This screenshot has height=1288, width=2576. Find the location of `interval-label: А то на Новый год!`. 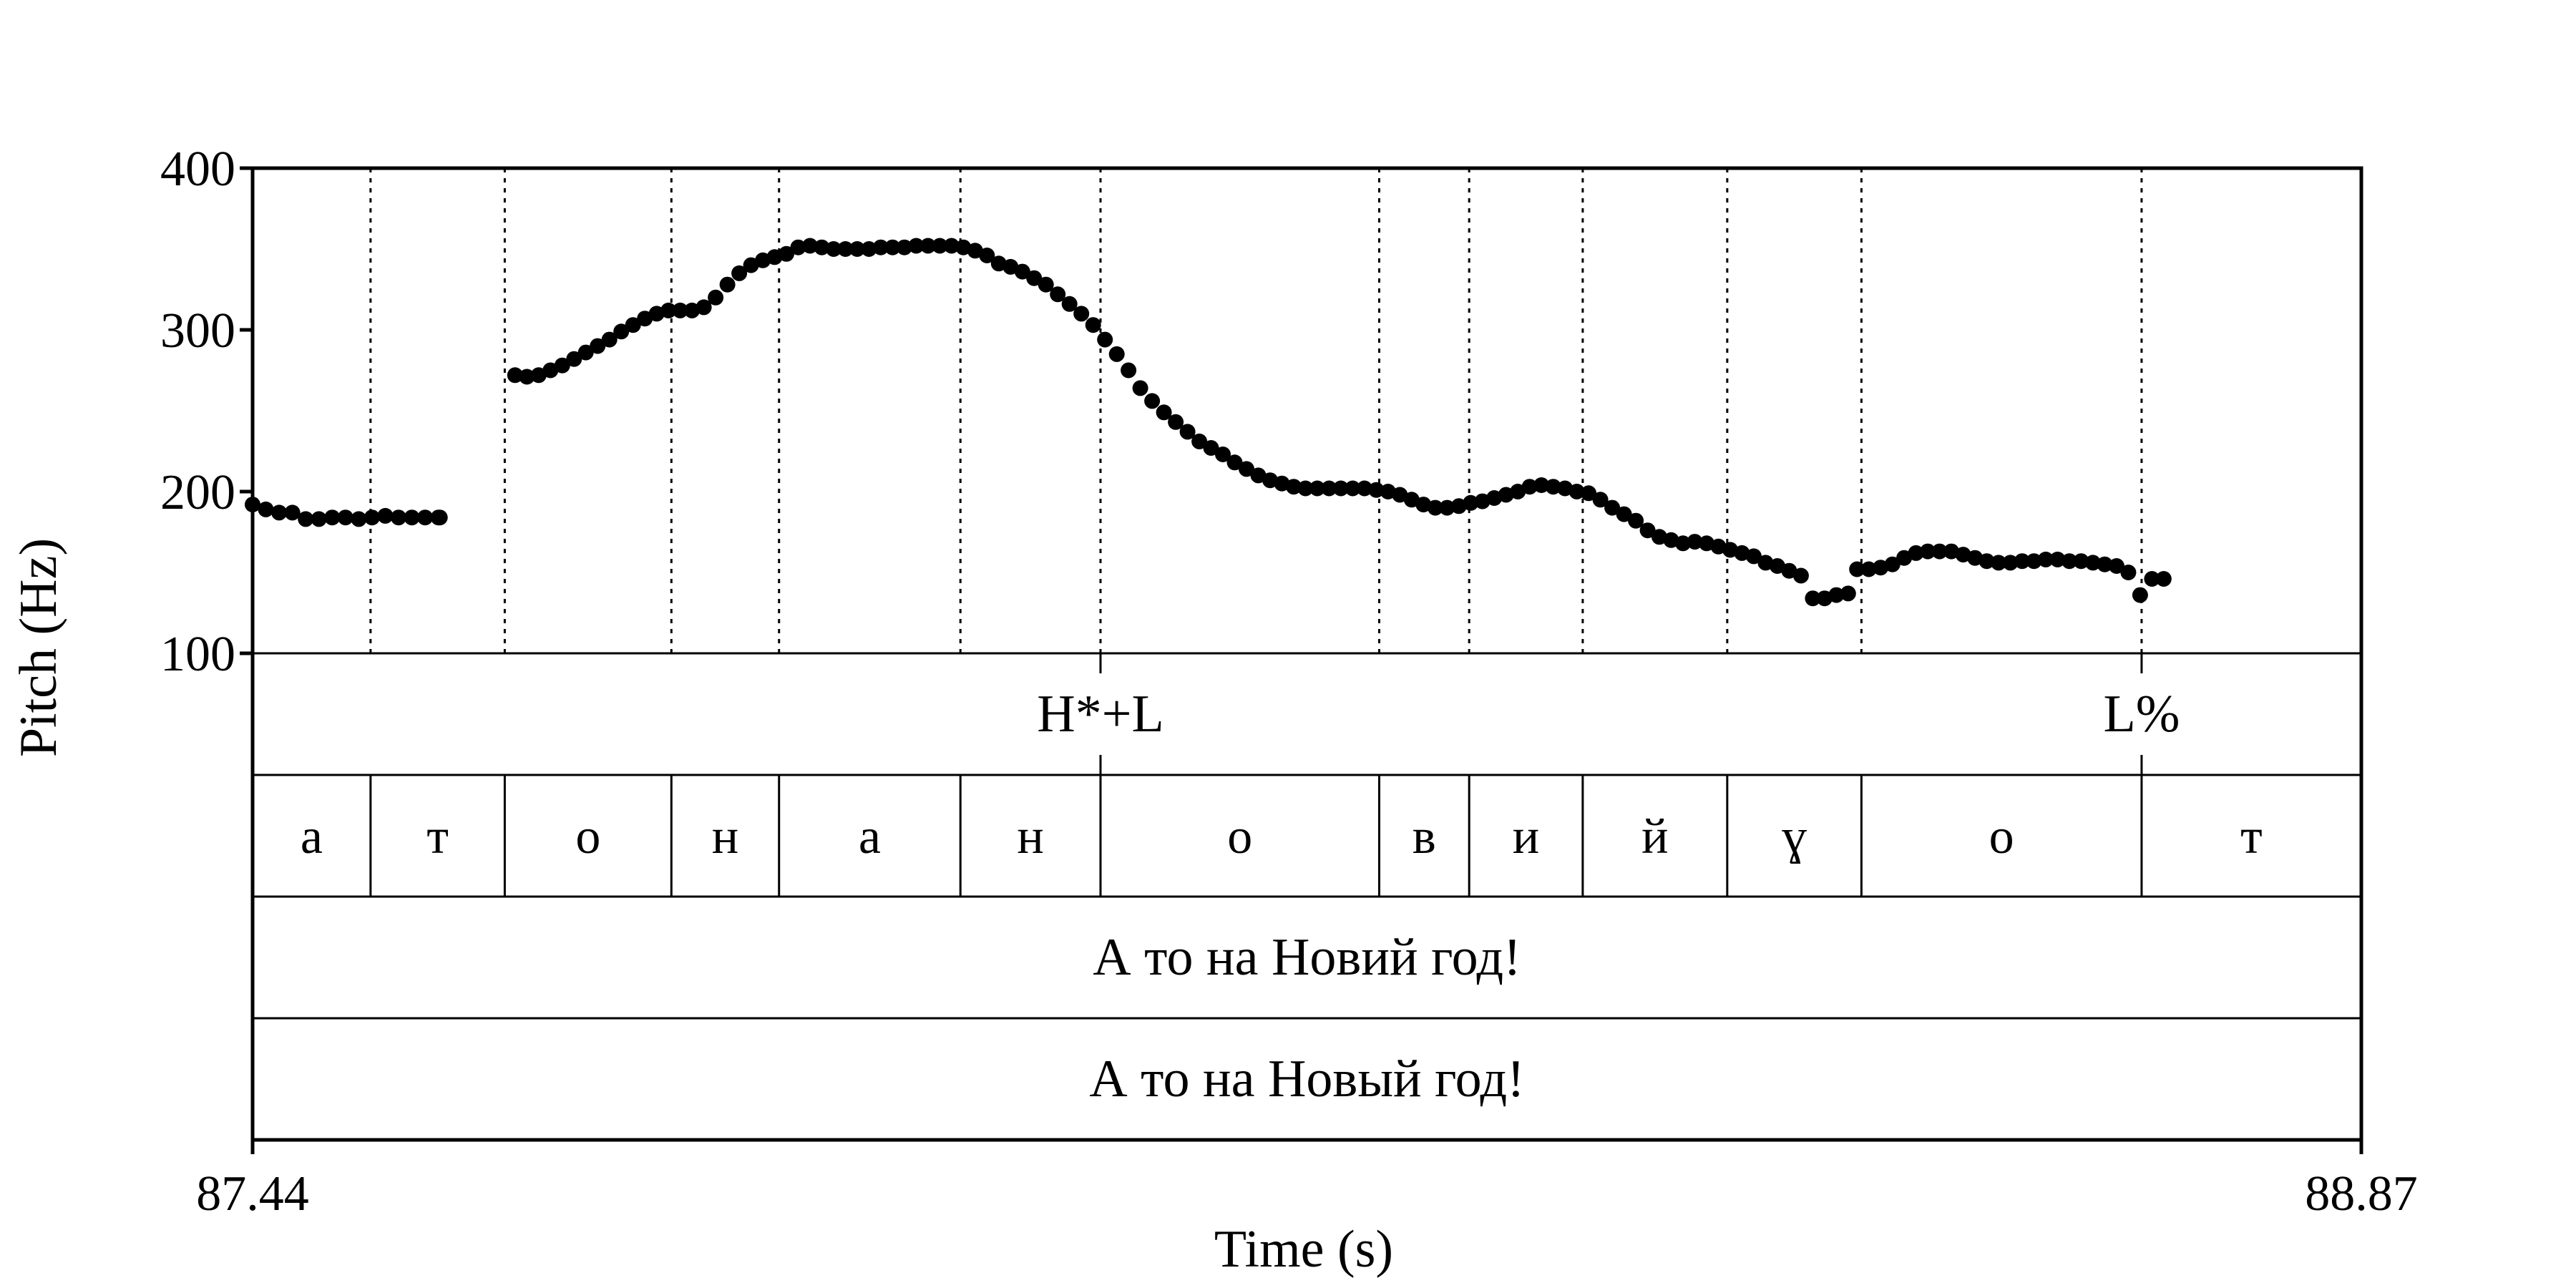

interval-label: А то на Новый год! is located at coordinates (1307, 1079).